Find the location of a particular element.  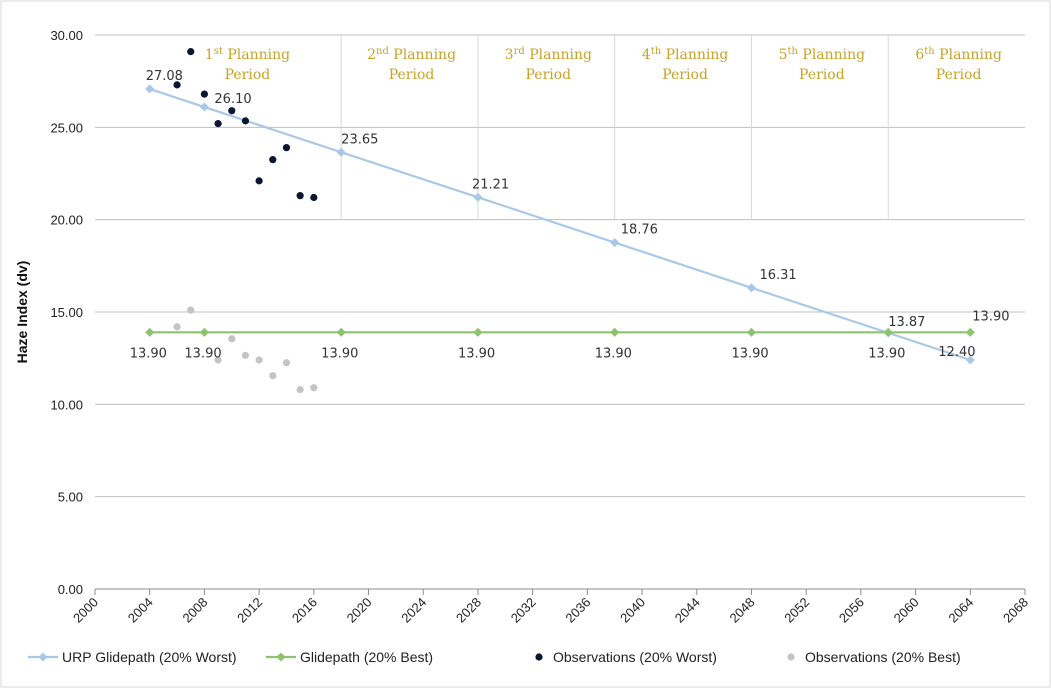

planning-period-ordinal-suffix: rd is located at coordinates (520, 51).